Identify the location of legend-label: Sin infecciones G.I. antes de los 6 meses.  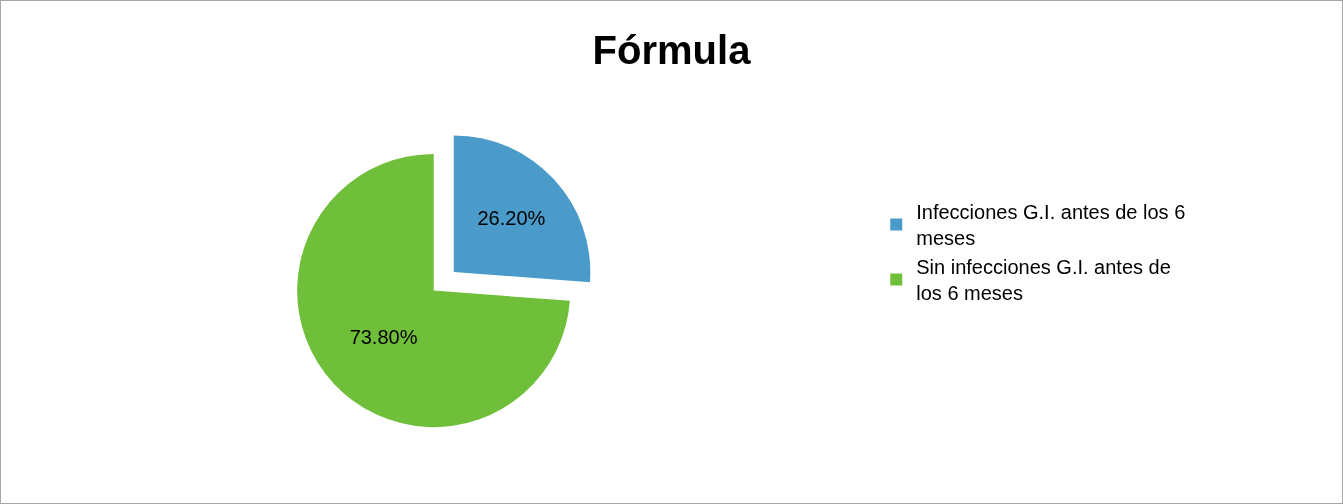
(1043, 280).